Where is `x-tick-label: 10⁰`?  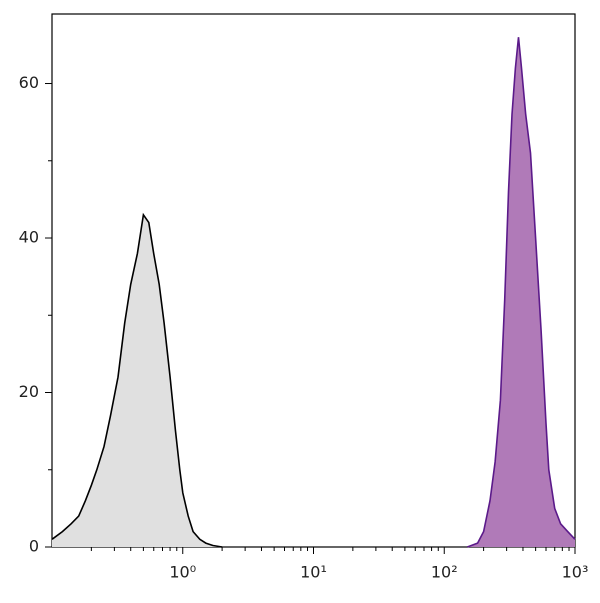 x-tick-label: 10⁰ is located at coordinates (182, 572).